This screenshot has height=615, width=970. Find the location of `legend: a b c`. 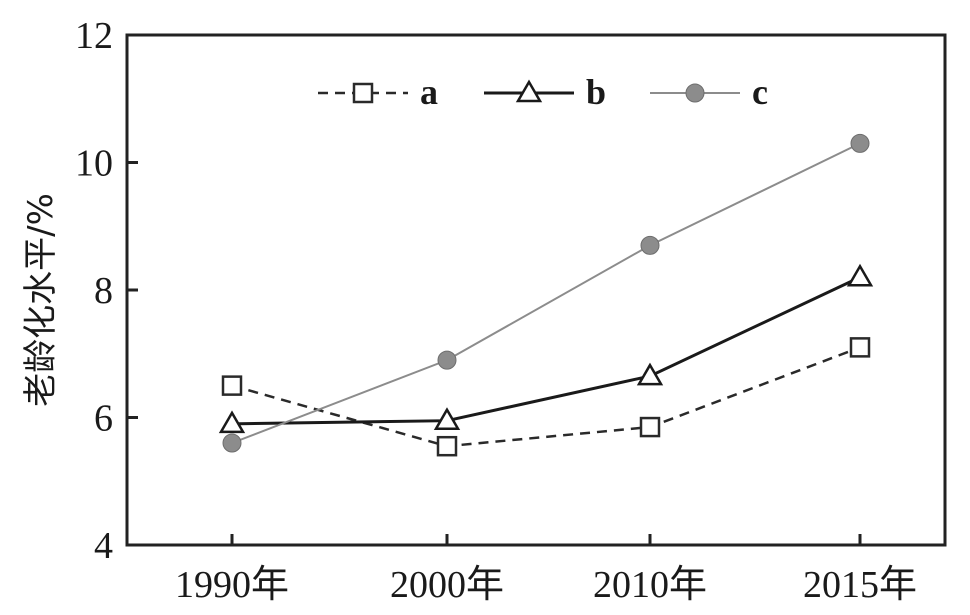

legend: a b c is located at coordinates (543, 92).